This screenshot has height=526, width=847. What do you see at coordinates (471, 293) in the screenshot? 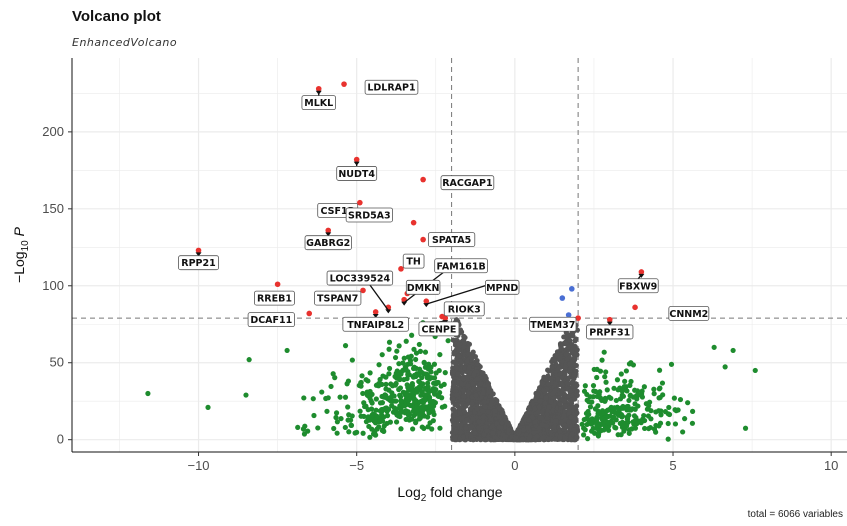
I see `gene-label: MPND` at bounding box center [471, 293].